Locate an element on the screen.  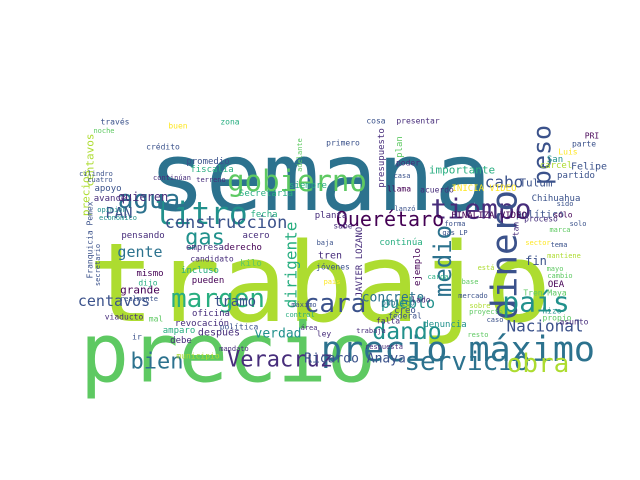
word-política: política is located at coordinates (239, 327).